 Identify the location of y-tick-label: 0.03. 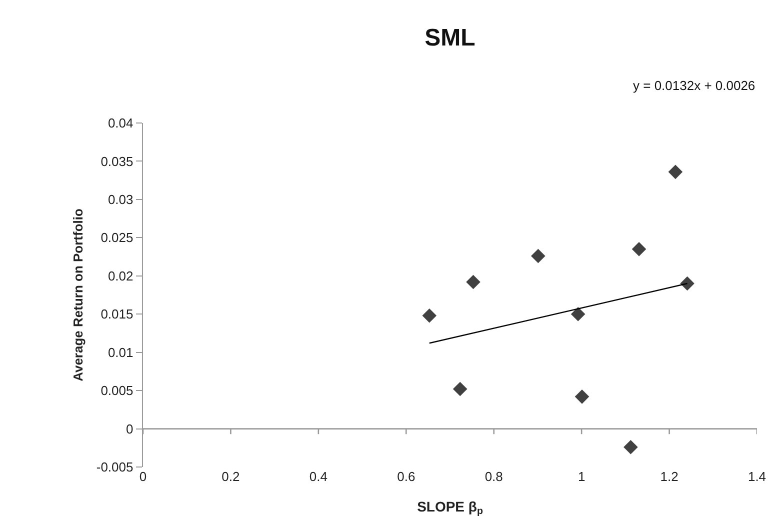
(121, 199).